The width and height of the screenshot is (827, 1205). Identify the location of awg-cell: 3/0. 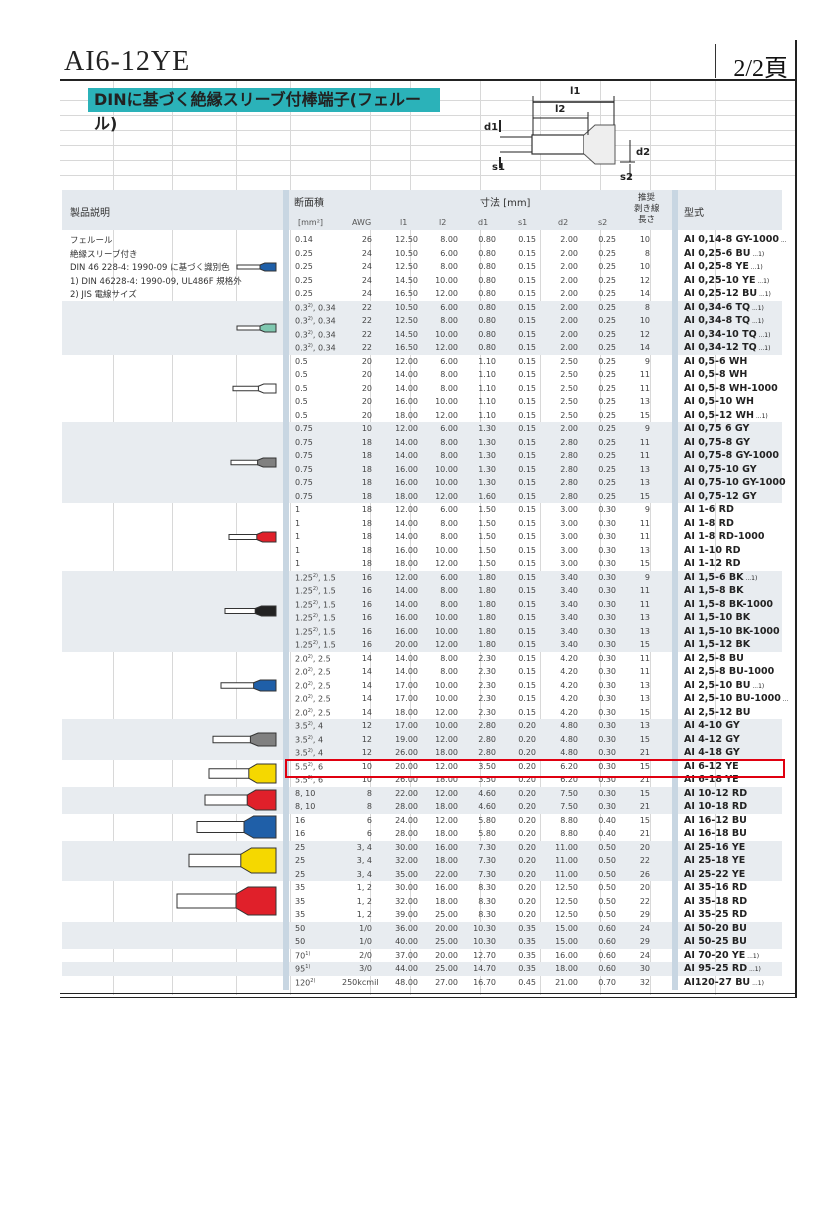
(365, 968).